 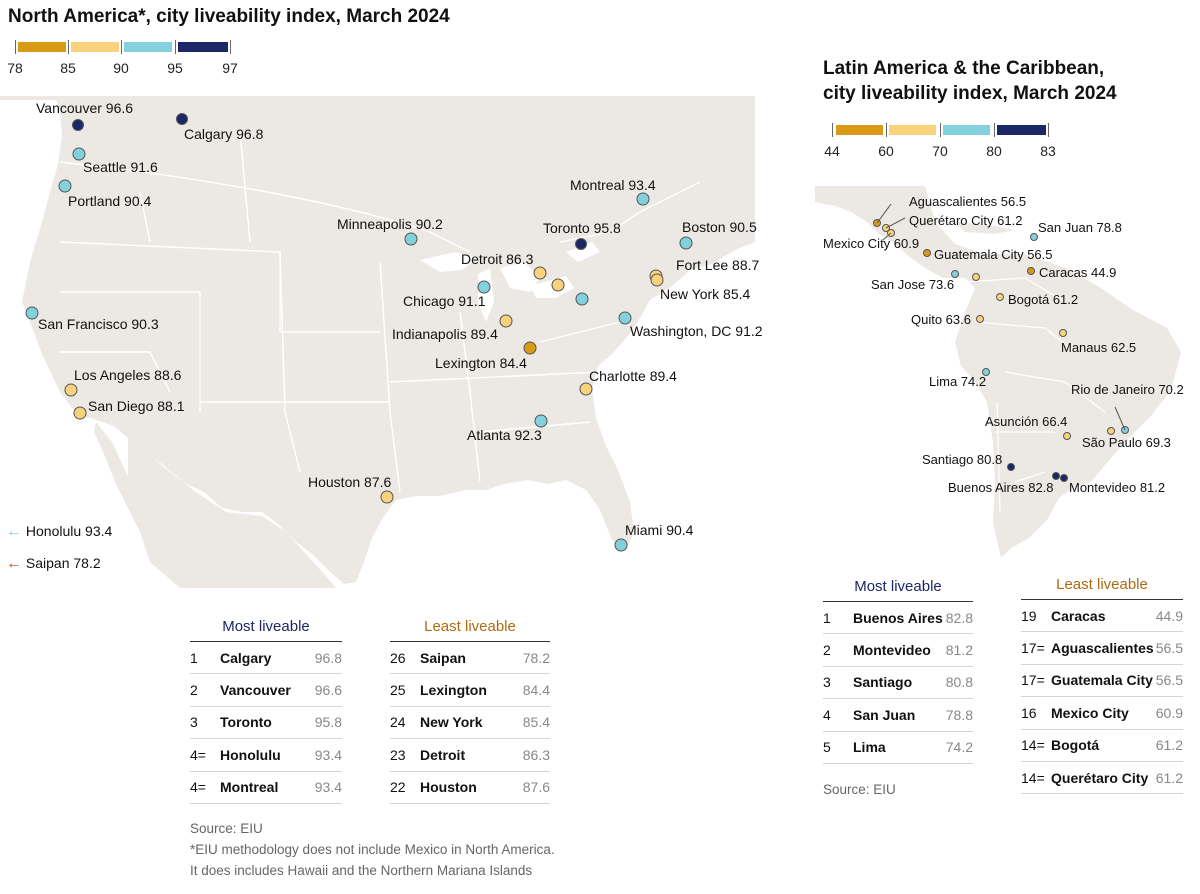 What do you see at coordinates (964, 68) in the screenshot?
I see `la-title-line-1: Latin America & the Caribbean,` at bounding box center [964, 68].